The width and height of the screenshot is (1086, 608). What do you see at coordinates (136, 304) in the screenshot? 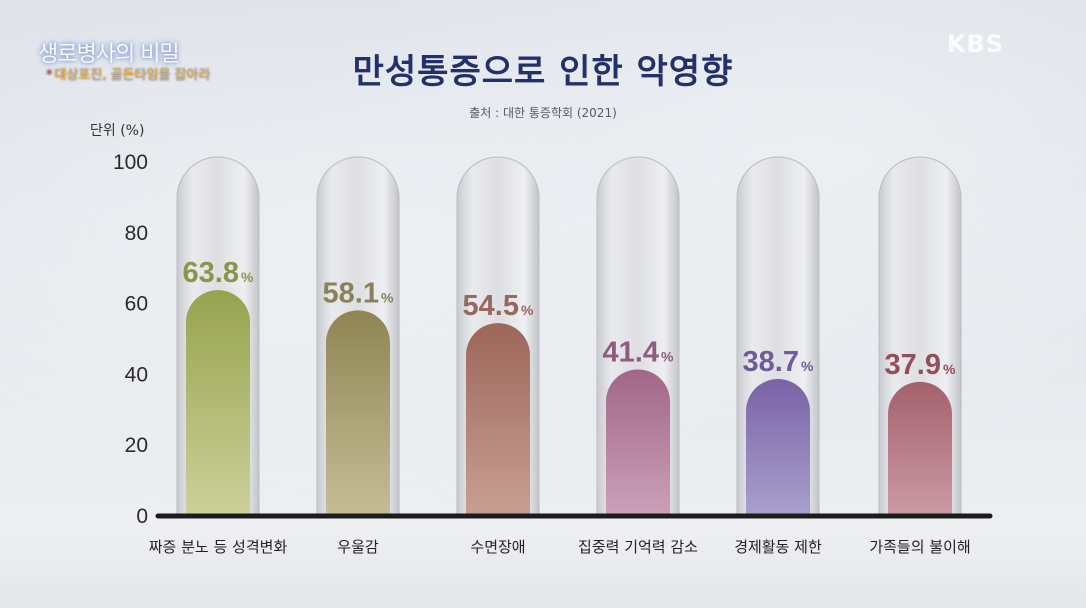
I see `y-tick-label: 60` at bounding box center [136, 304].